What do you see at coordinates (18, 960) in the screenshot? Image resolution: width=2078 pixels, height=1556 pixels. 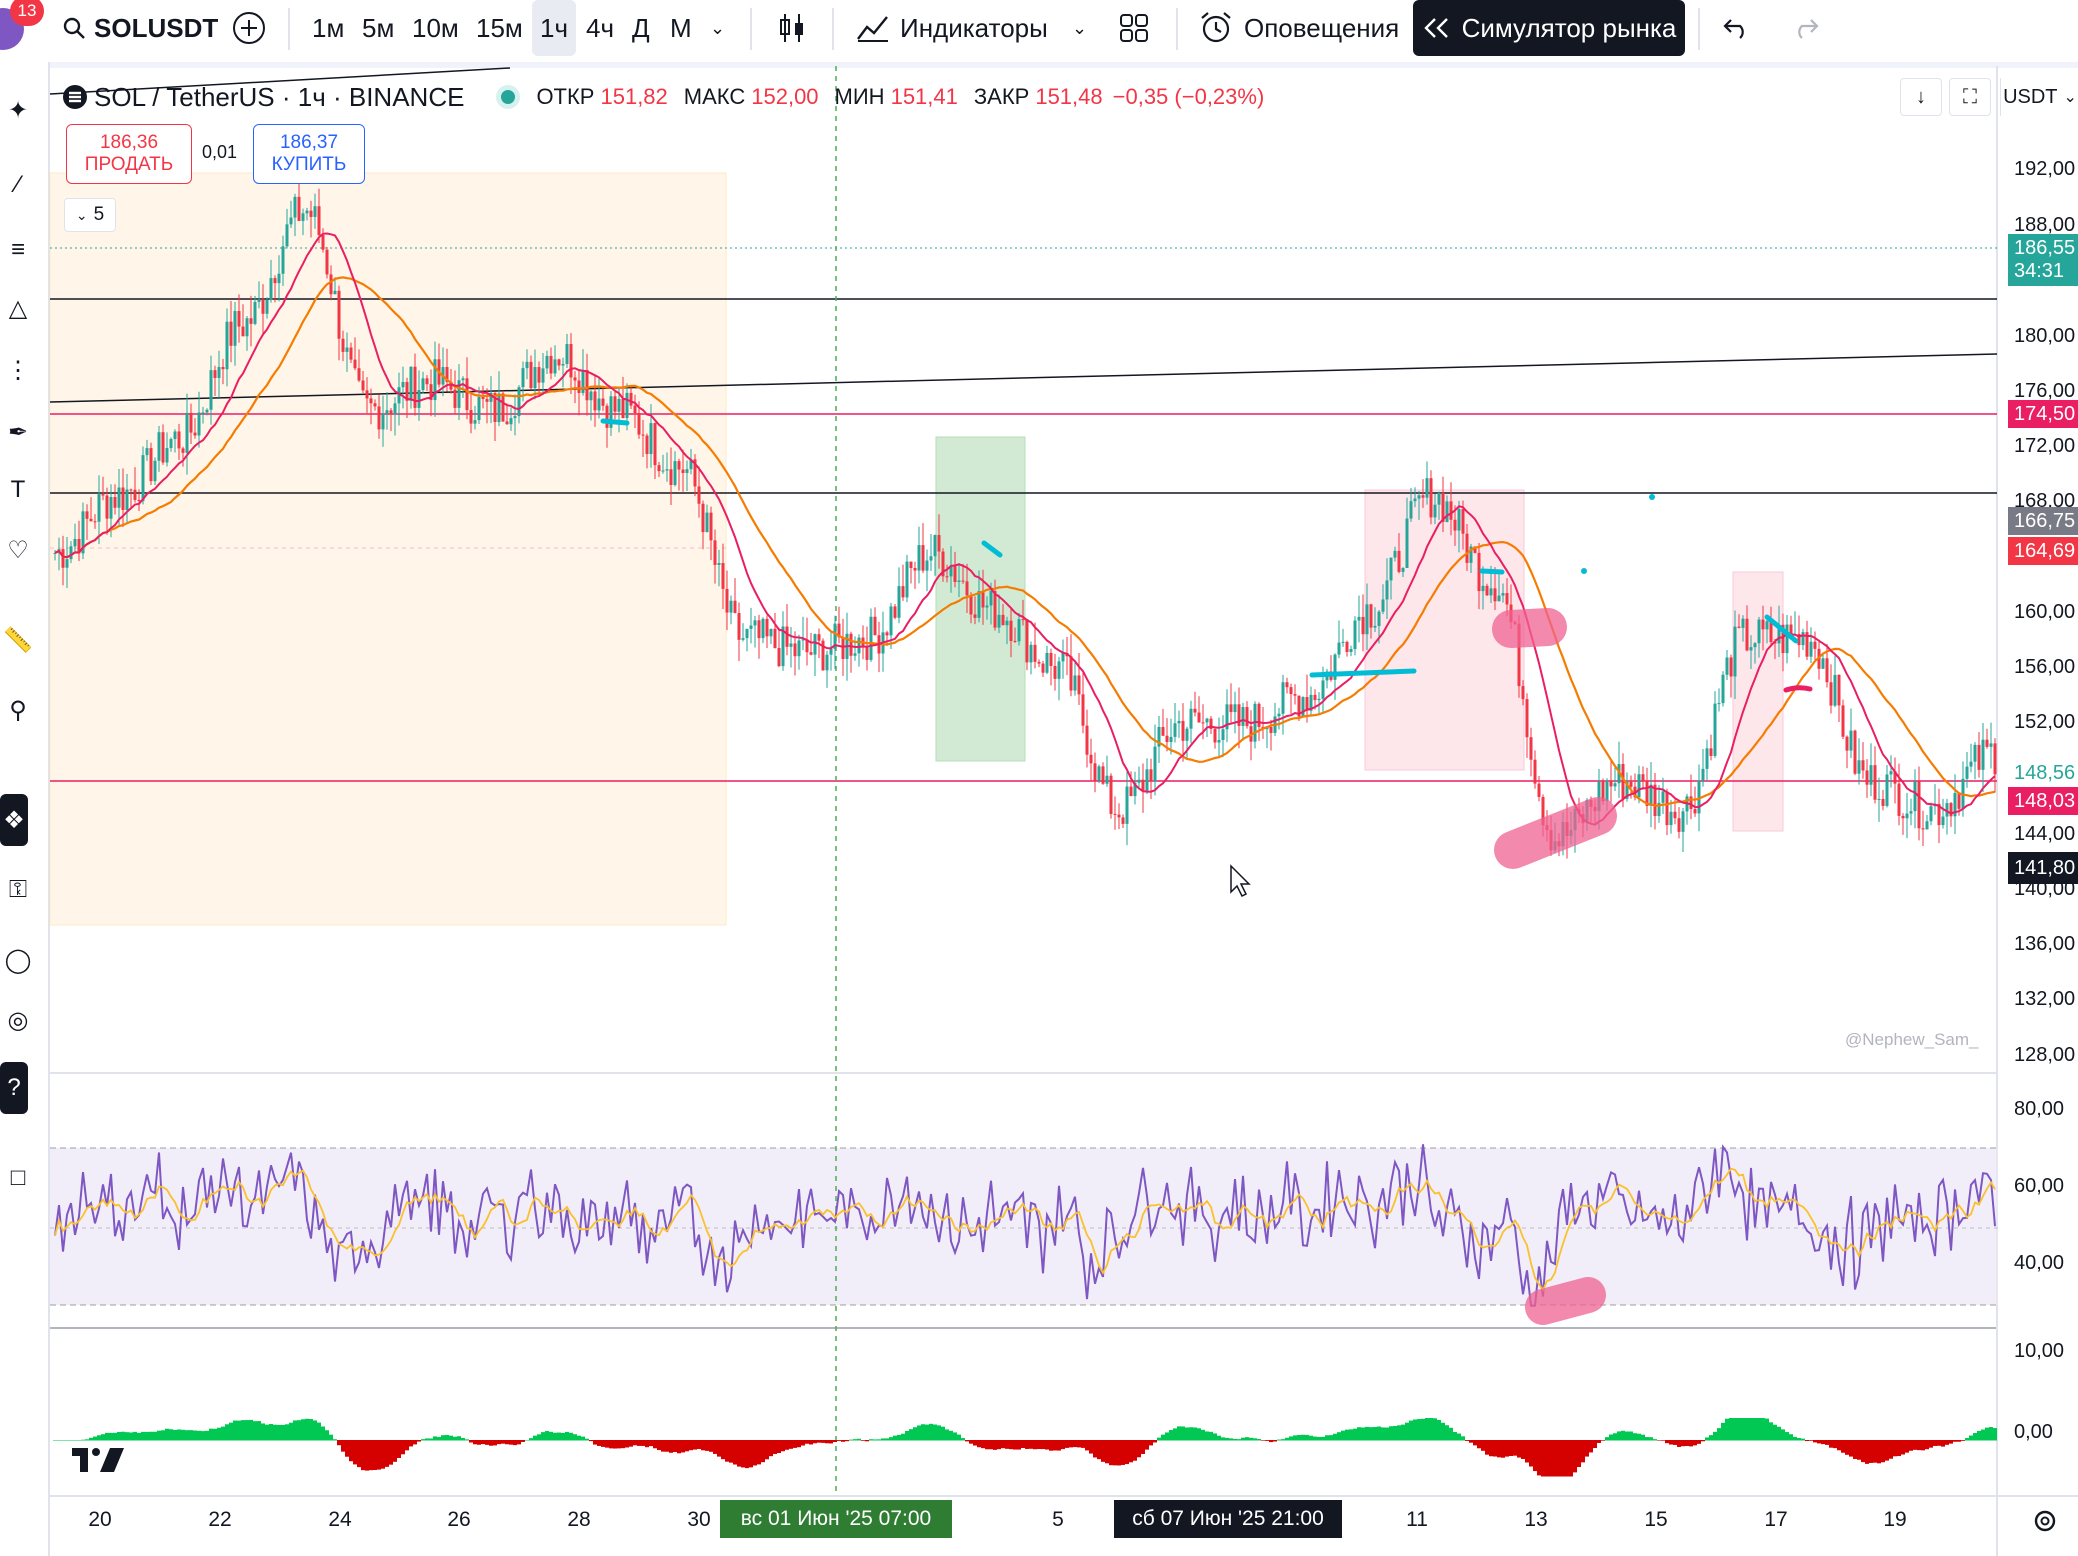 I see `stay-in-drawing-icon: ◯` at bounding box center [18, 960].